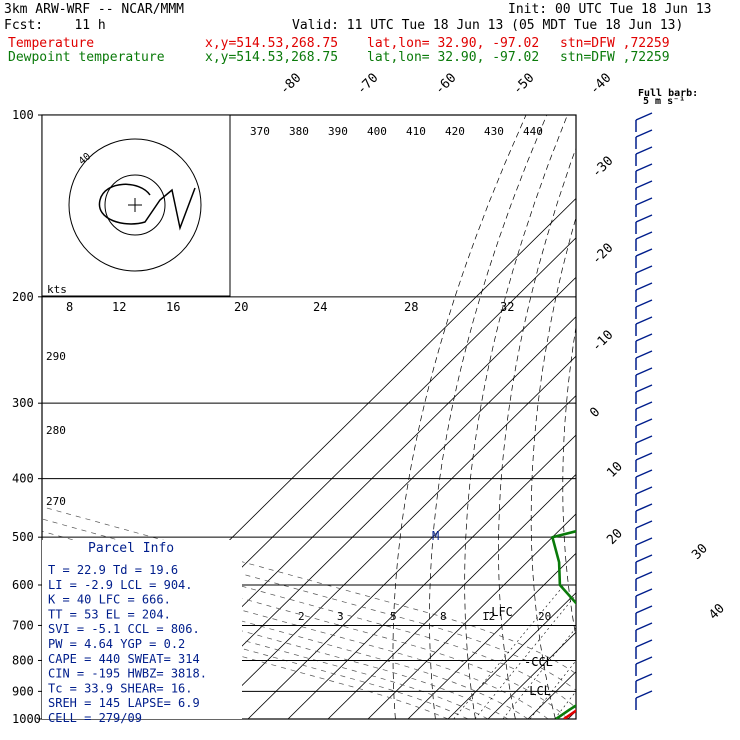 The height and width of the screenshot is (740, 740). What do you see at coordinates (56, 430) in the screenshot?
I see `theta-label: 280` at bounding box center [56, 430].